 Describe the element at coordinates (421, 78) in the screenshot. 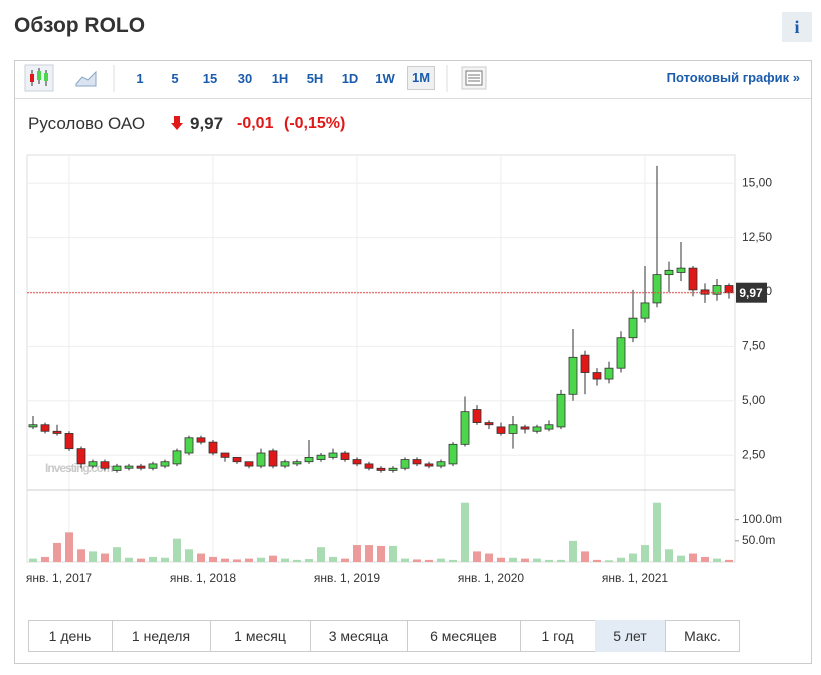

I see `interval-button: 1M` at that location.